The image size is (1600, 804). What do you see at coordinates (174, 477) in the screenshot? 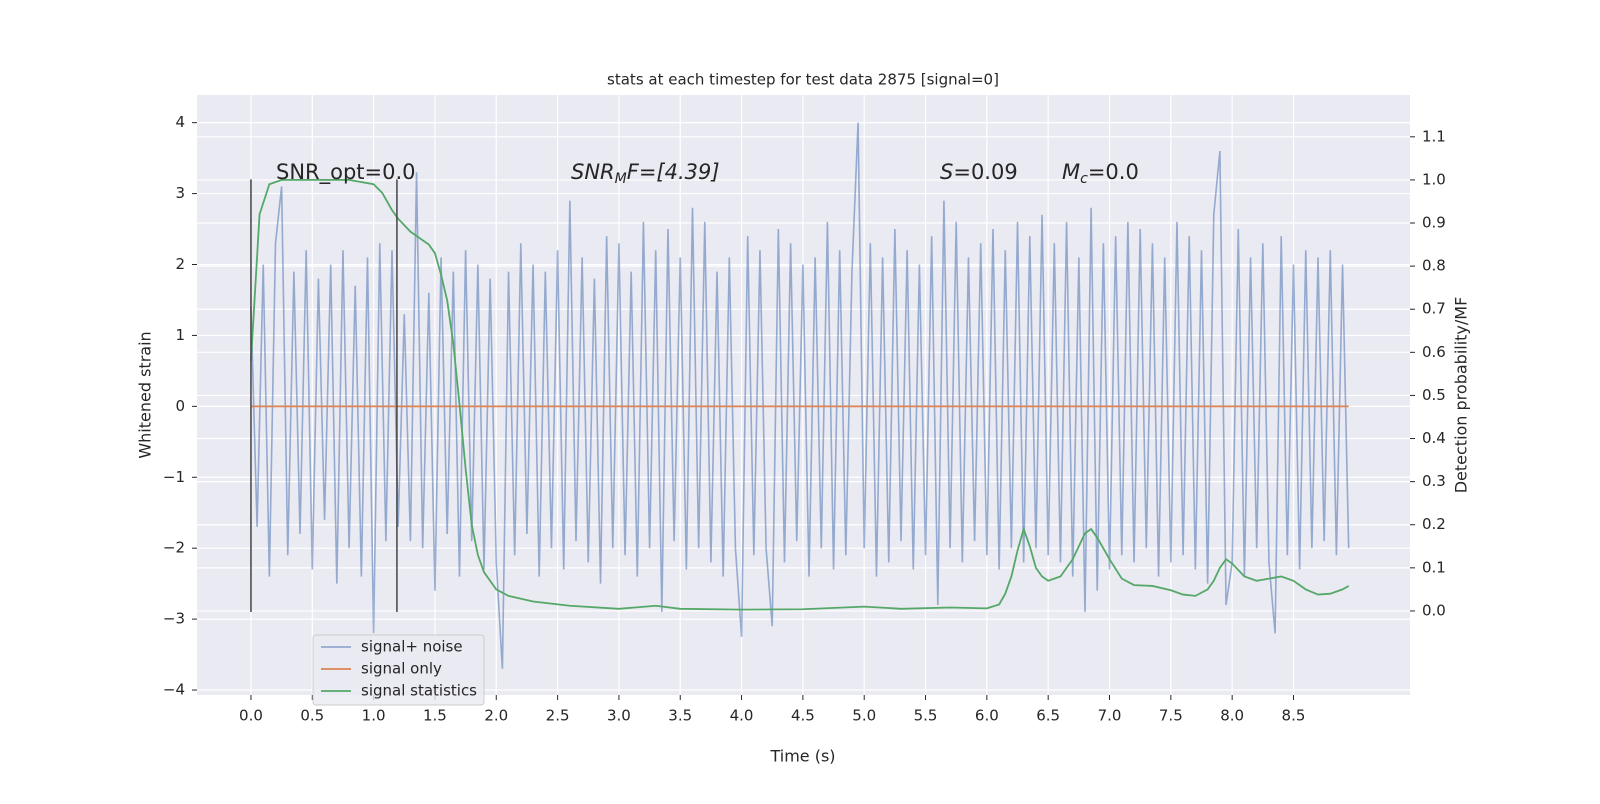
I see `y-tick-label: −1` at bounding box center [174, 477].